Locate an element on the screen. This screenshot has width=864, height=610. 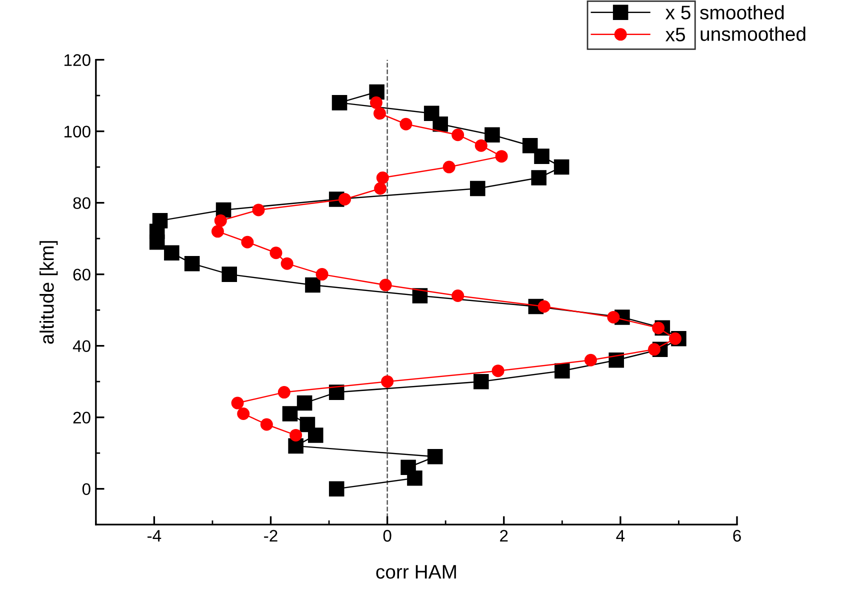
y-axis-title: altitude [km] is located at coordinates (49, 292).